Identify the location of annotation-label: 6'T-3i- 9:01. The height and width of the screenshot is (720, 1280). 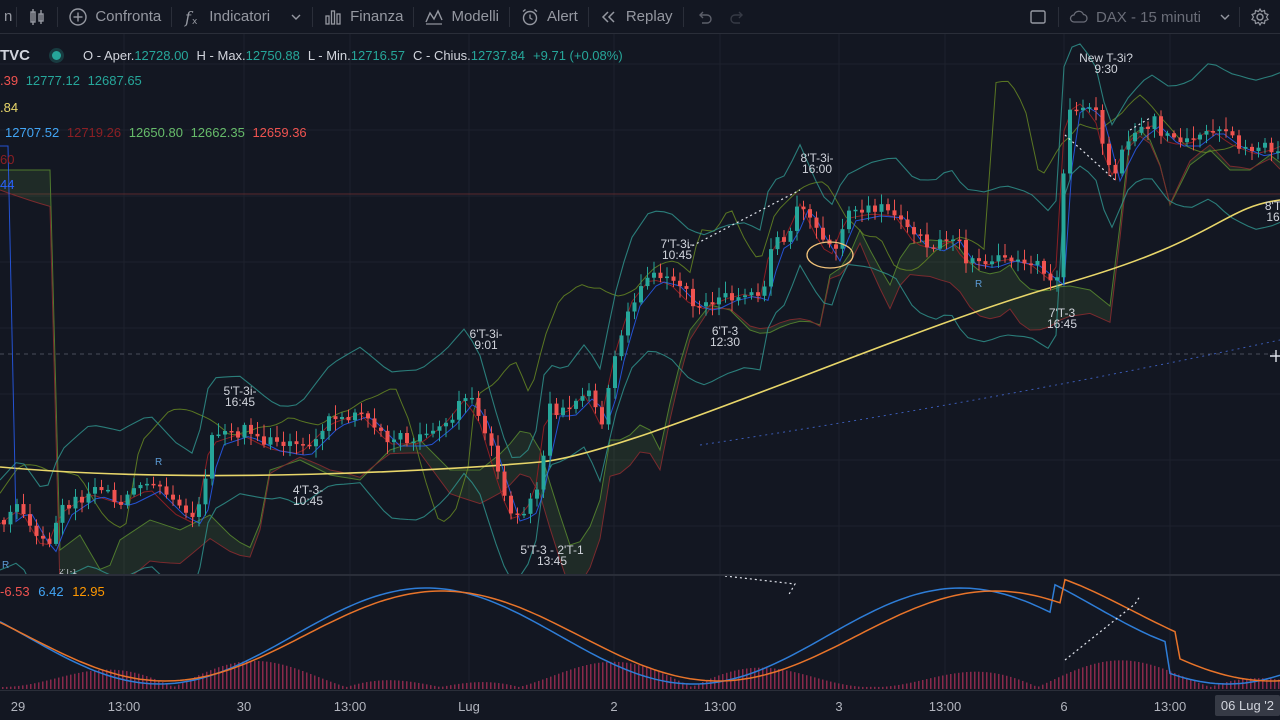
(486, 339).